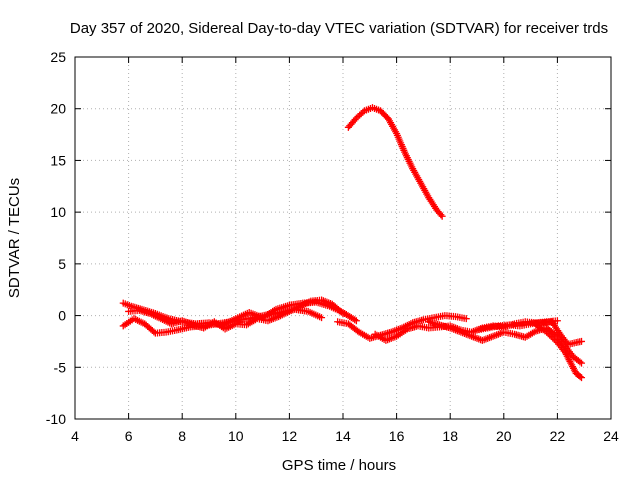 The width and height of the screenshot is (640, 480). Describe the element at coordinates (182, 436) in the screenshot. I see `x-tick-label: 8` at that location.